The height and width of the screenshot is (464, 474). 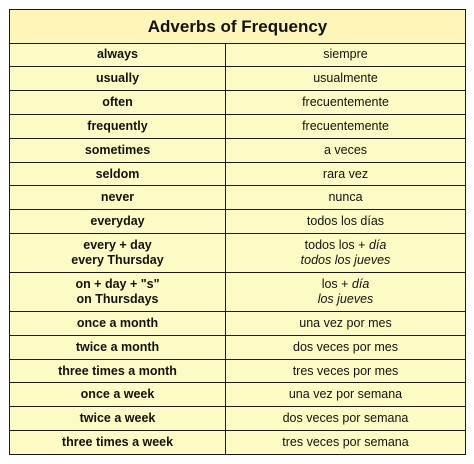 What do you see at coordinates (117, 55) in the screenshot?
I see `english-adverb: always` at bounding box center [117, 55].